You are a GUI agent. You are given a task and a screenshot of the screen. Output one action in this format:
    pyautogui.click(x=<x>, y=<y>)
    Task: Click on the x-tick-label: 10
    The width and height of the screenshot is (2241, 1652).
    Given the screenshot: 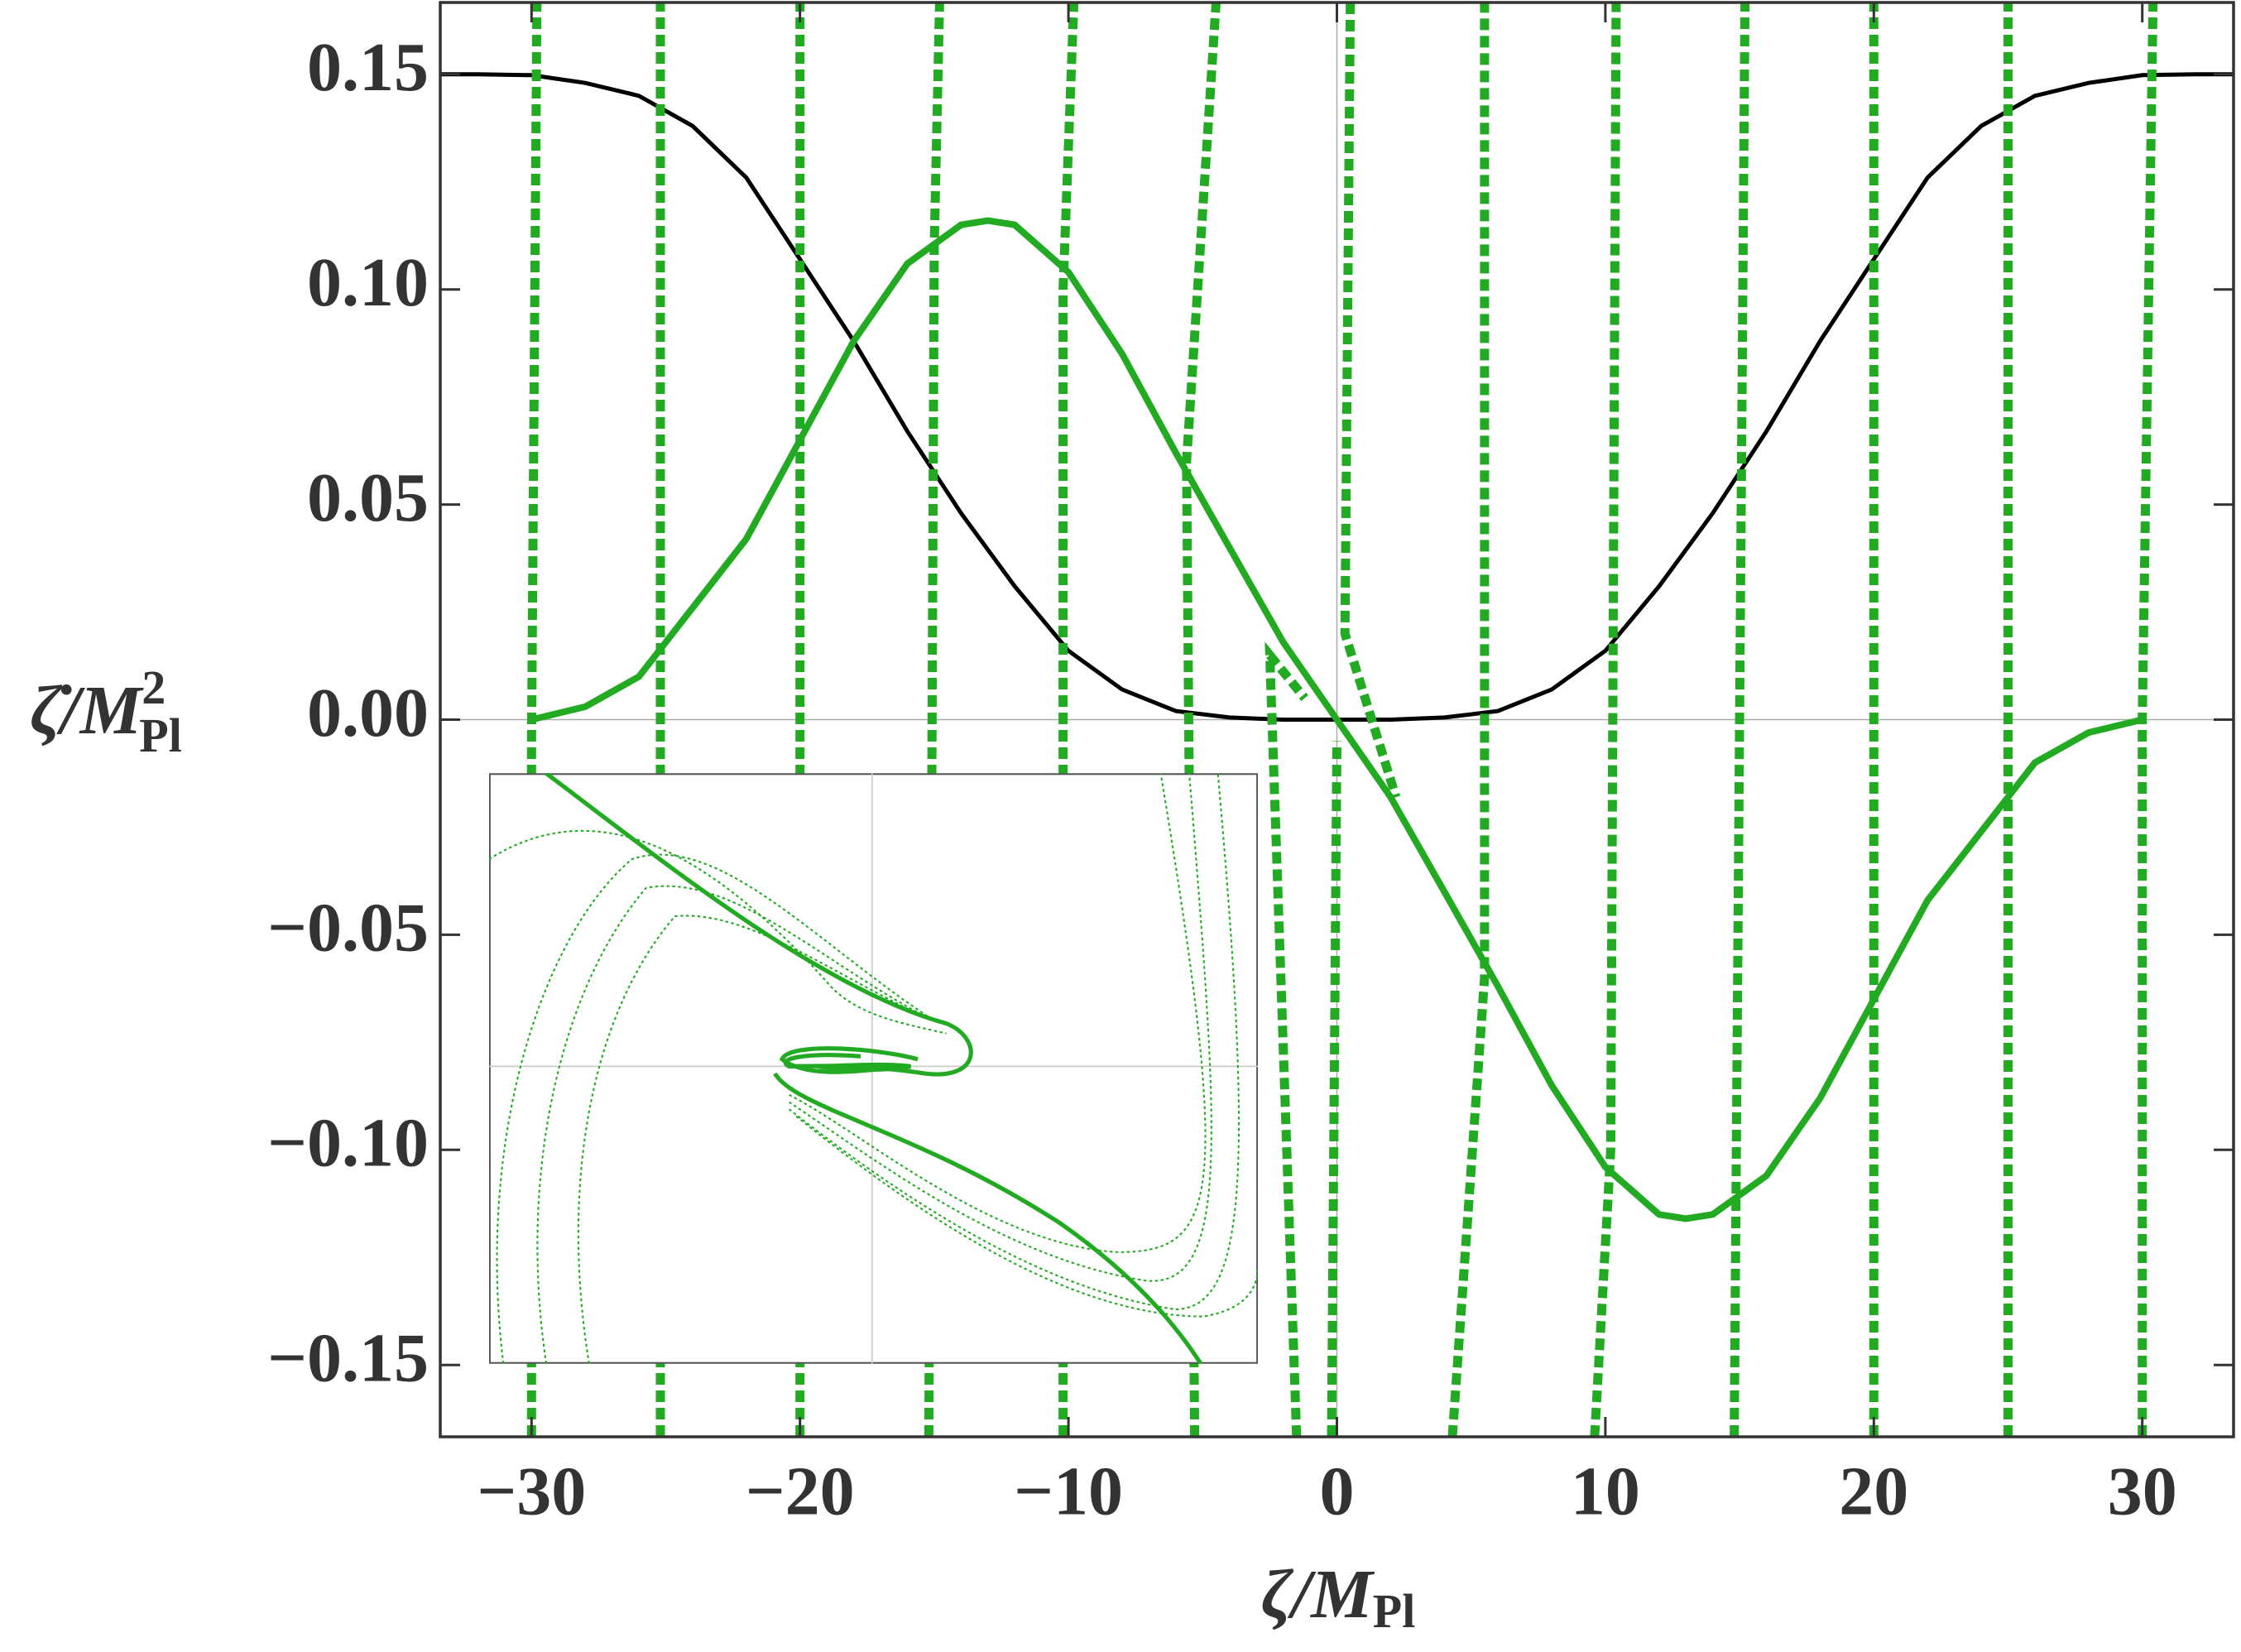 What is the action you would take?
    pyautogui.click(x=1606, y=1491)
    